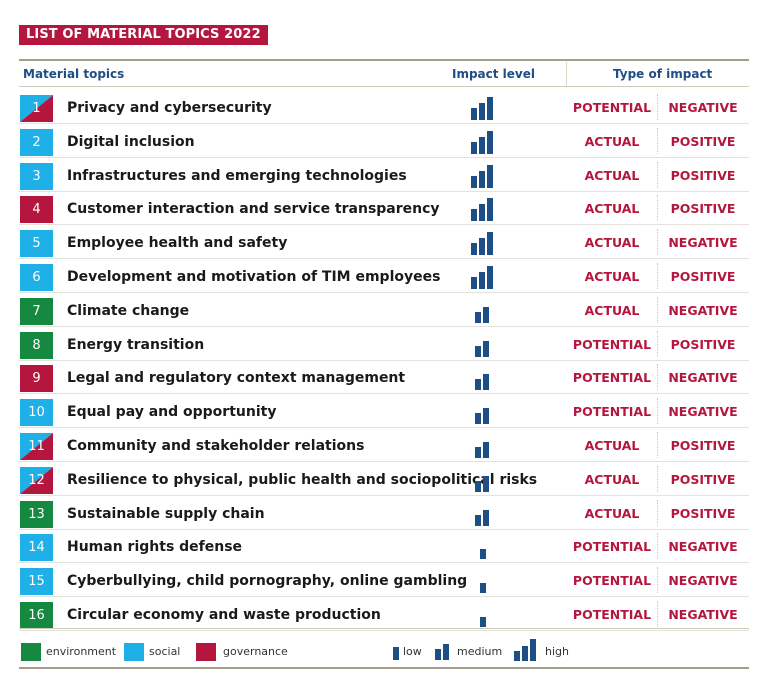 This screenshot has height=676, width=770. Describe the element at coordinates (36, 412) in the screenshot. I see `topic-number: 10` at that location.